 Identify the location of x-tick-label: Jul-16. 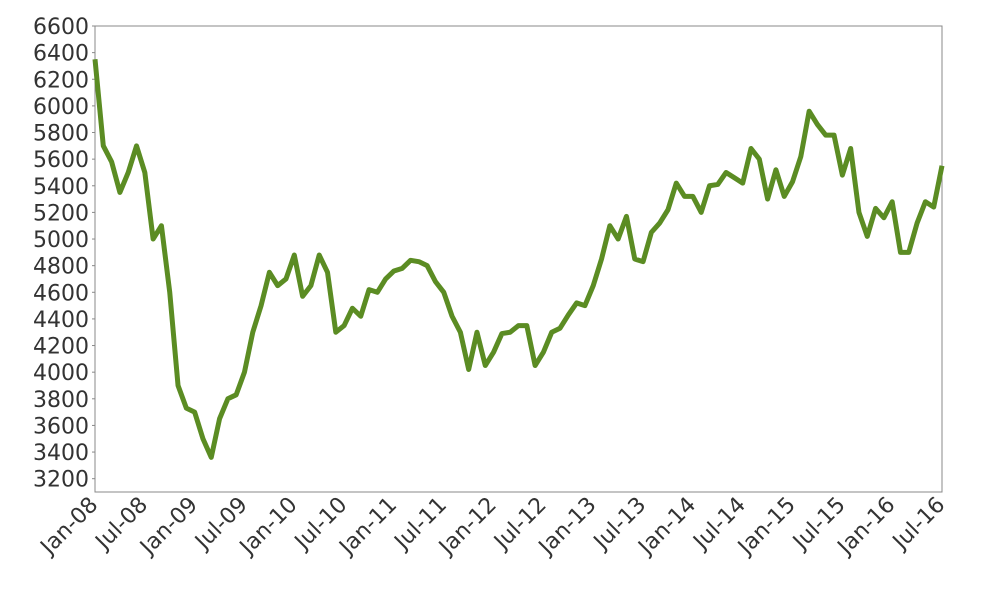
(918, 524).